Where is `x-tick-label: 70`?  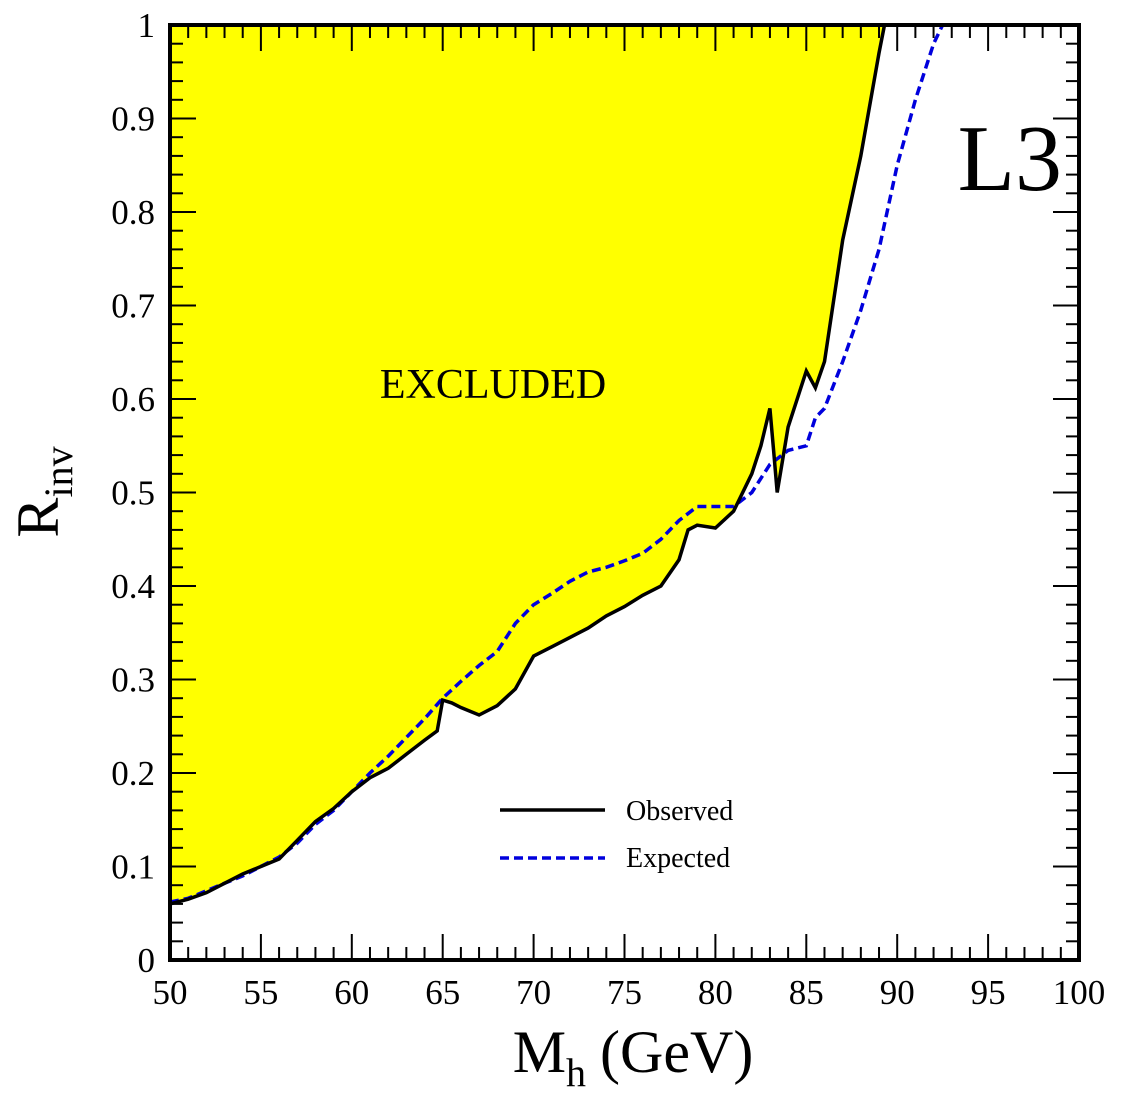 x-tick-label: 70 is located at coordinates (533, 992).